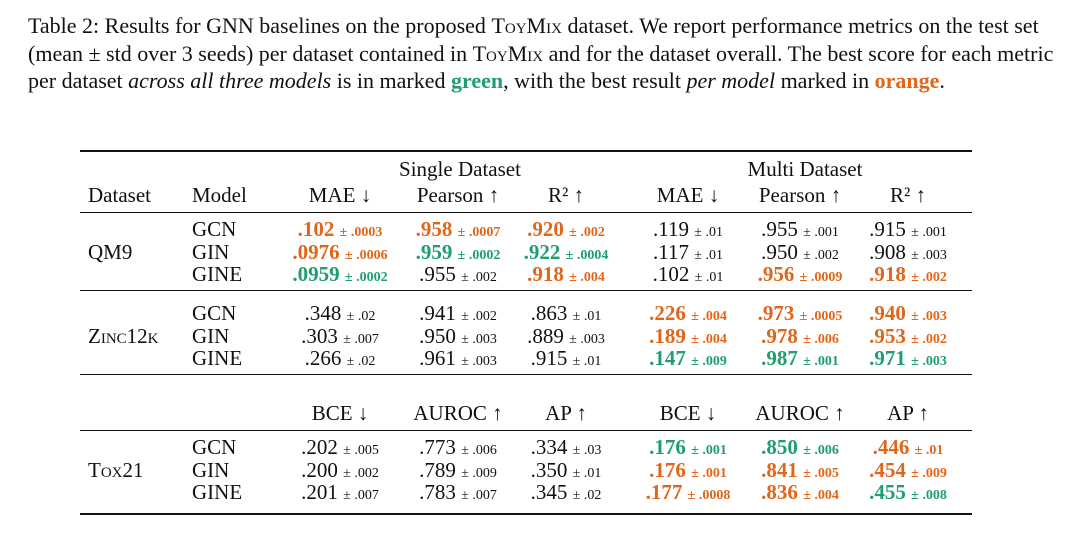 The width and height of the screenshot is (1080, 543). Describe the element at coordinates (434, 229) in the screenshot. I see `metric-mean: .958` at that location.